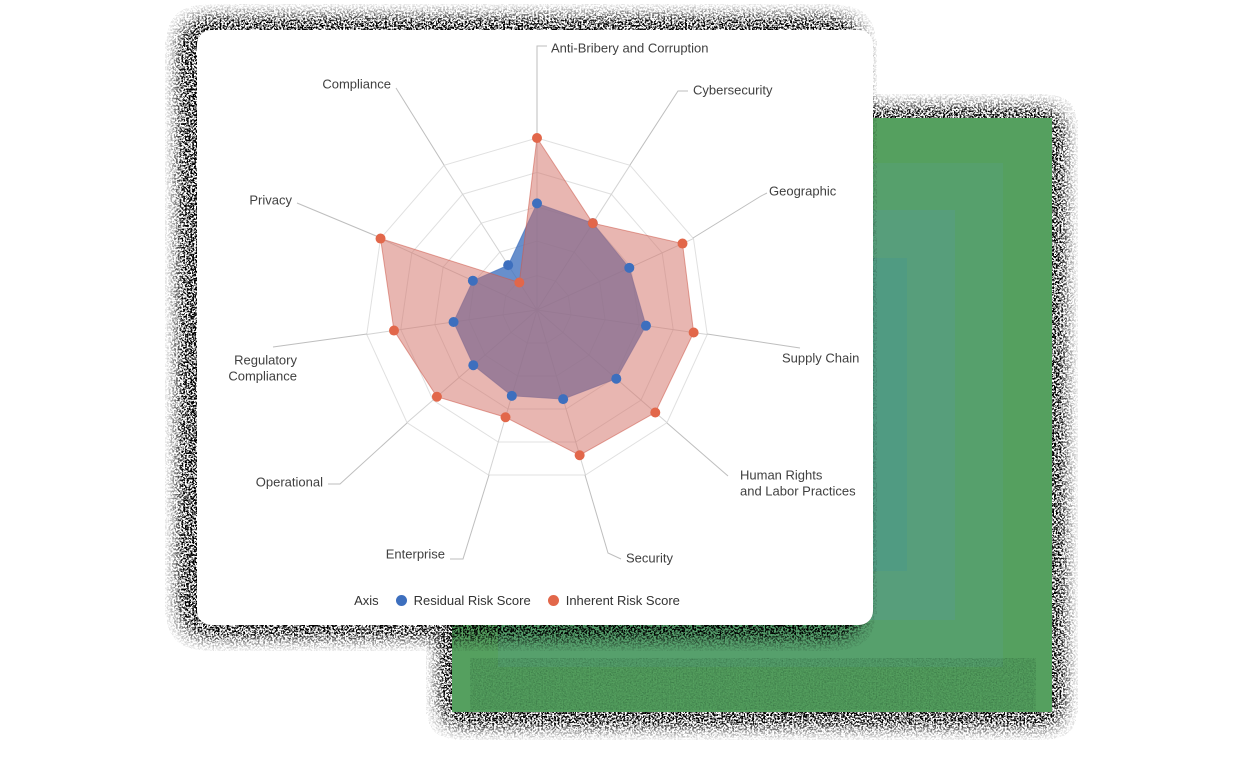 Image resolution: width=1248 pixels, height=774 pixels. What do you see at coordinates (630, 47) in the screenshot?
I see `axis-label-anti-bribery-and-corruption: Anti-Bribery and Corruption` at bounding box center [630, 47].